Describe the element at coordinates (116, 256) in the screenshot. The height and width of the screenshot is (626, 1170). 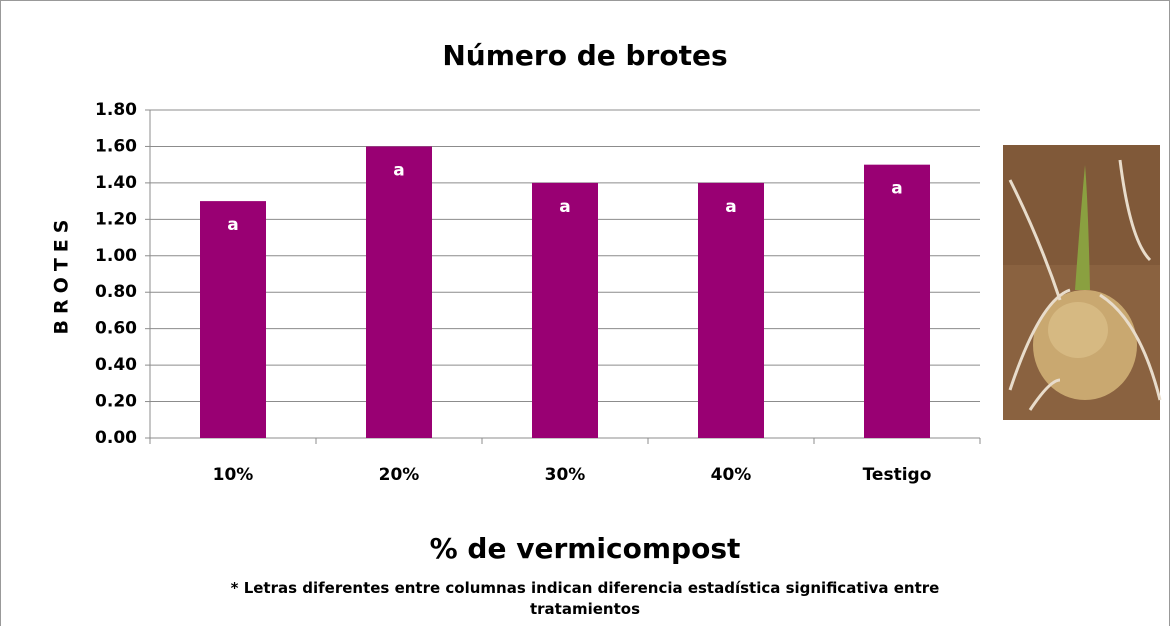
I see `y-tick-label: 1.00` at that location.